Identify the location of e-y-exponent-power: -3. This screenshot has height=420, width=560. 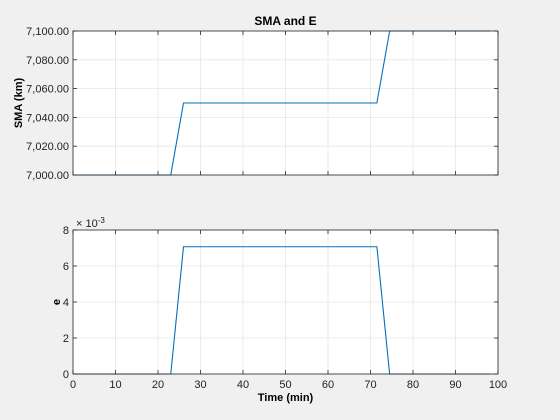
(102, 220).